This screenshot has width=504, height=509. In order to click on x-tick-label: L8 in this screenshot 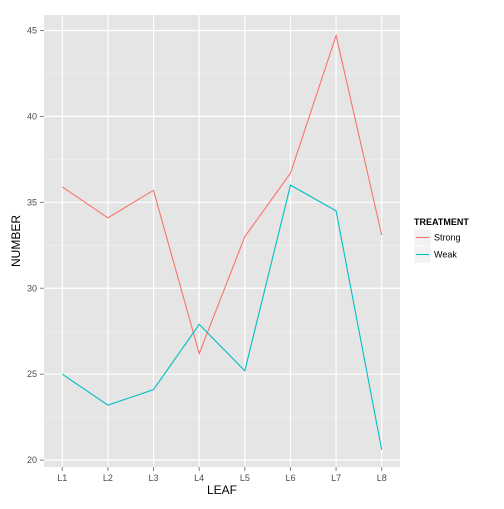, I will do `click(382, 478)`.